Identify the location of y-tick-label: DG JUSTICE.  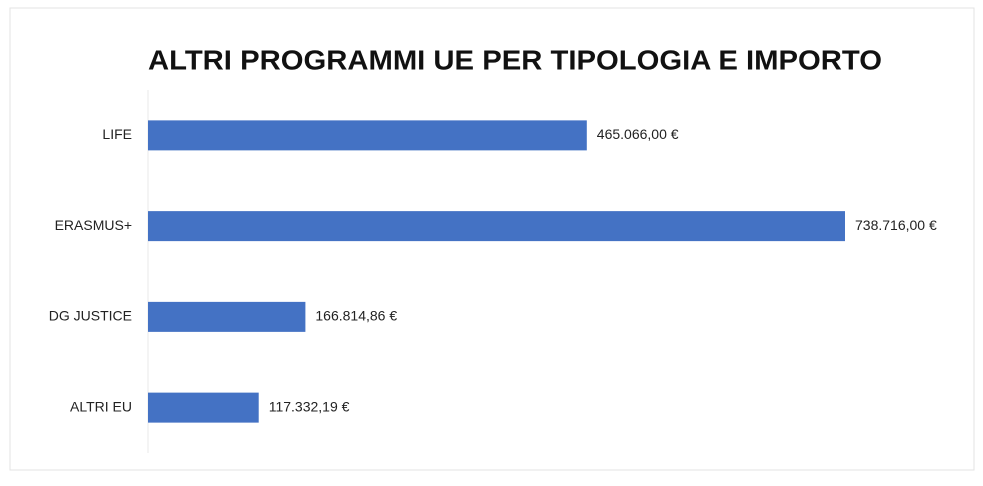
(90, 316).